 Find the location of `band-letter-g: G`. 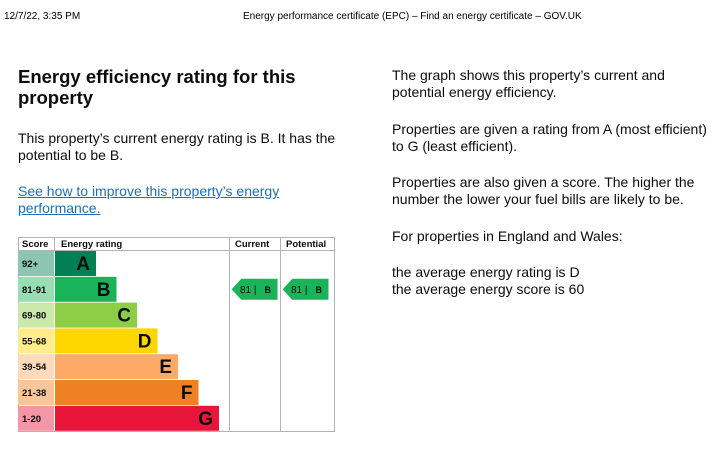

band-letter-g: G is located at coordinates (205, 419).